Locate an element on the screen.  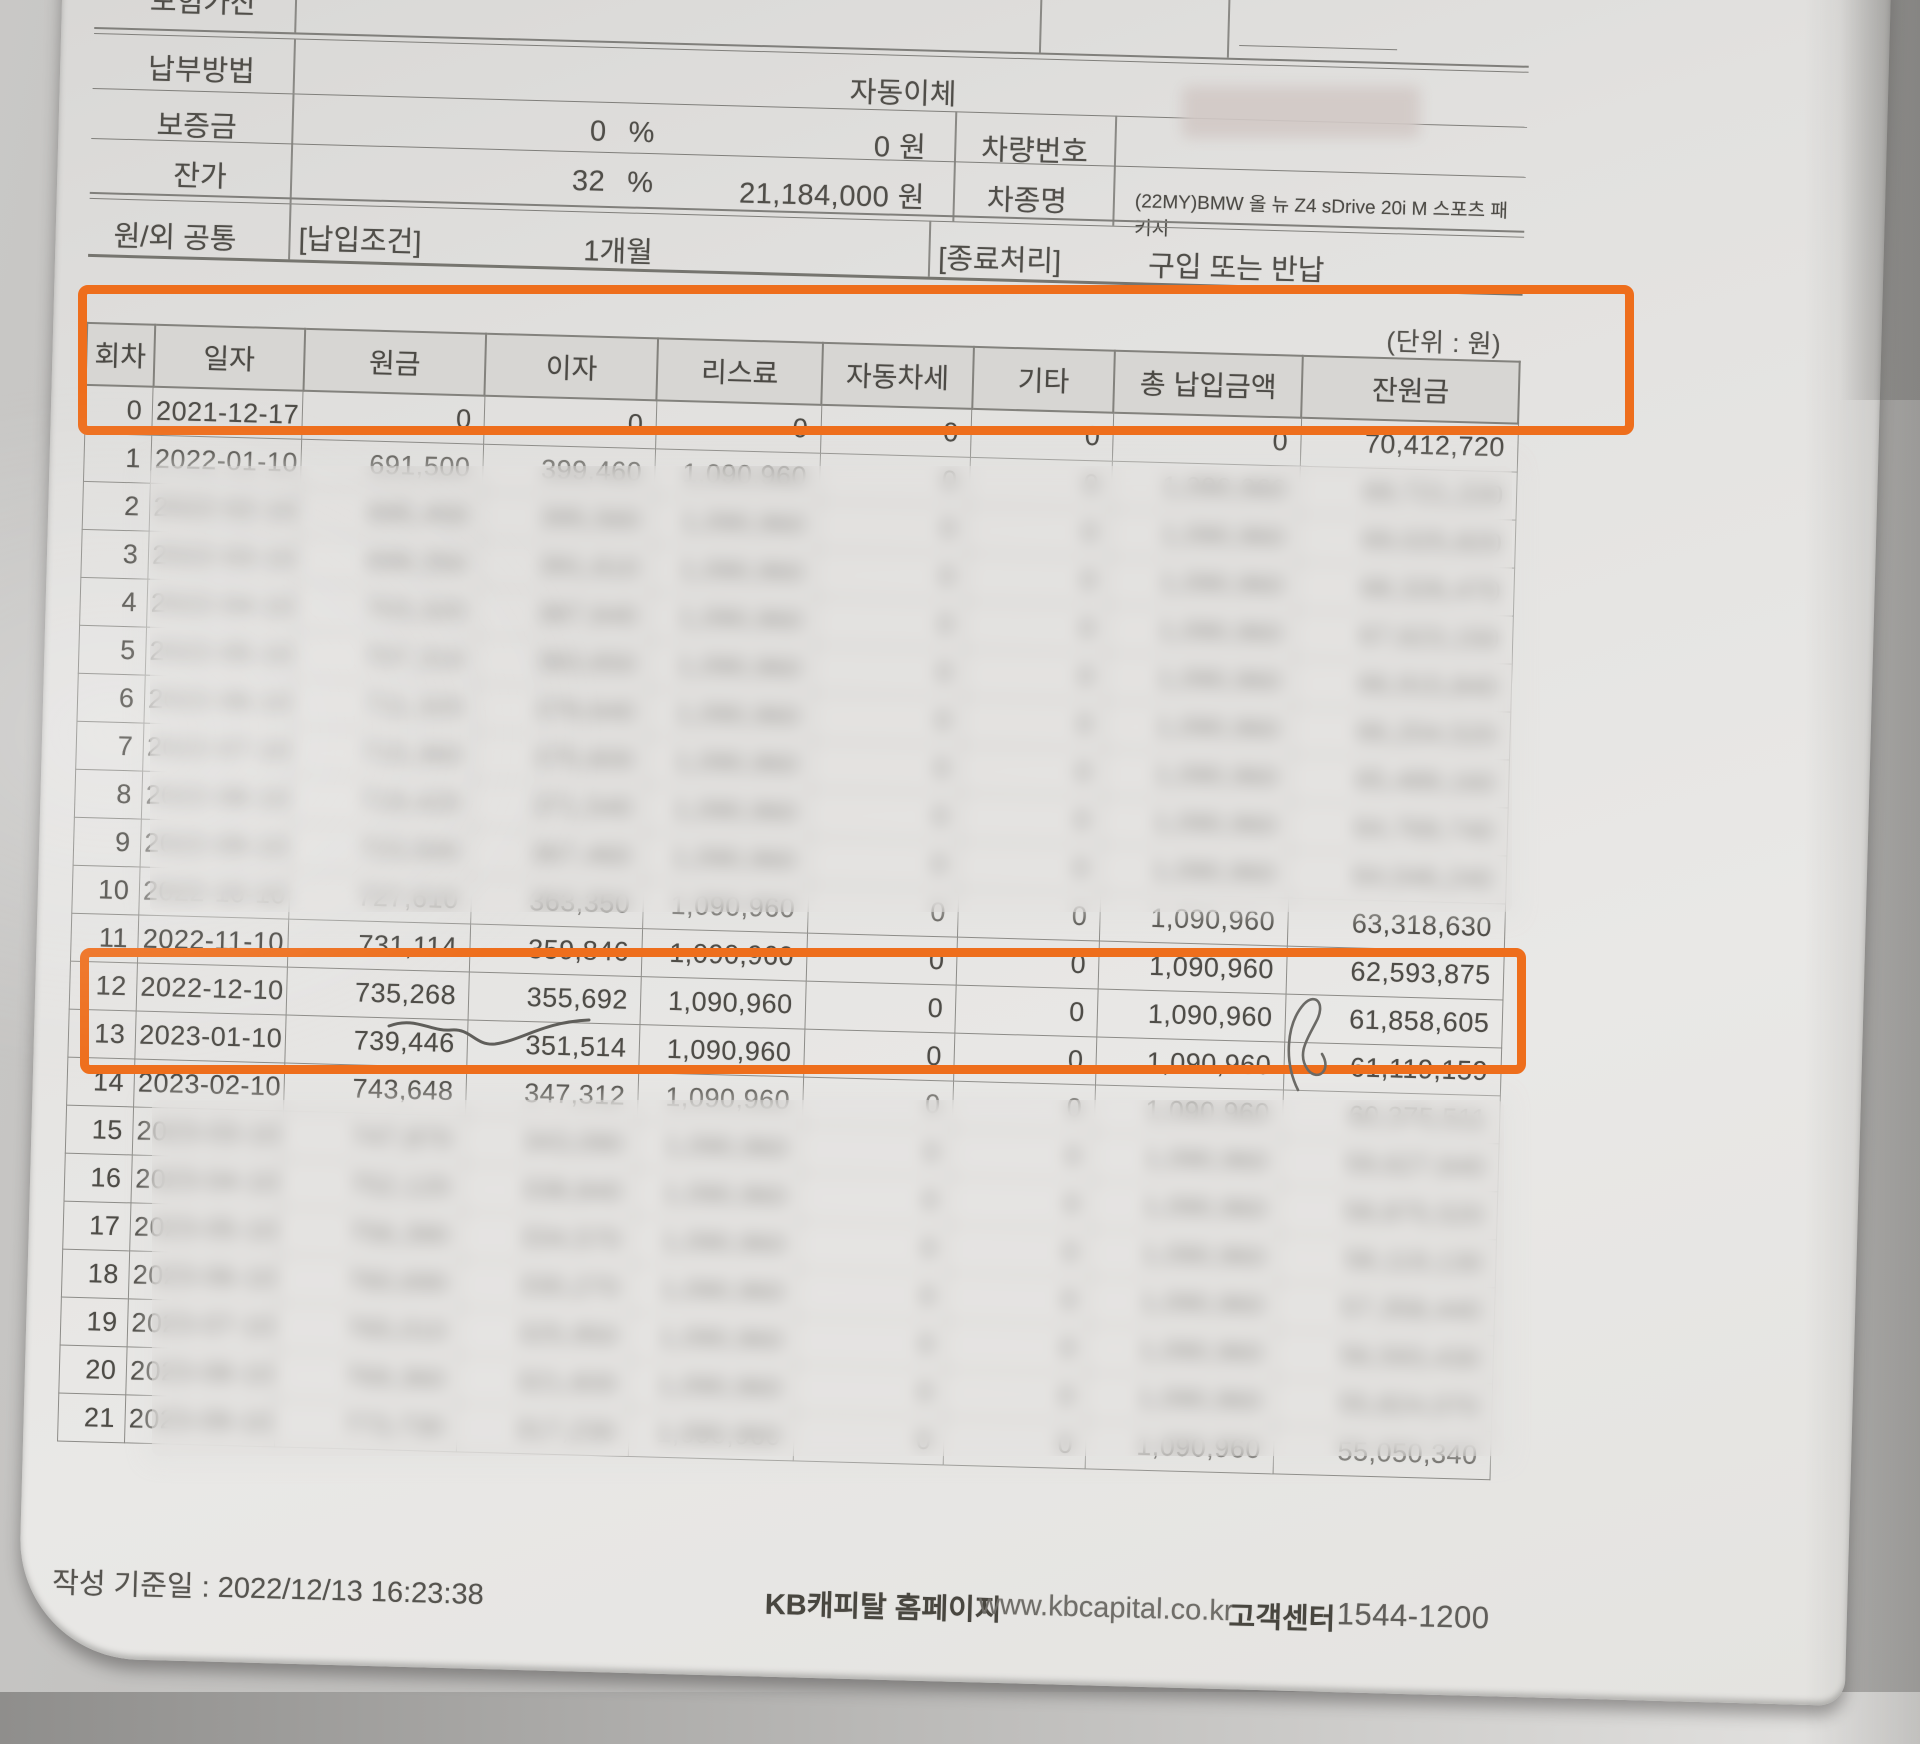
cell-interest: 387,640 is located at coordinates (565, 614).